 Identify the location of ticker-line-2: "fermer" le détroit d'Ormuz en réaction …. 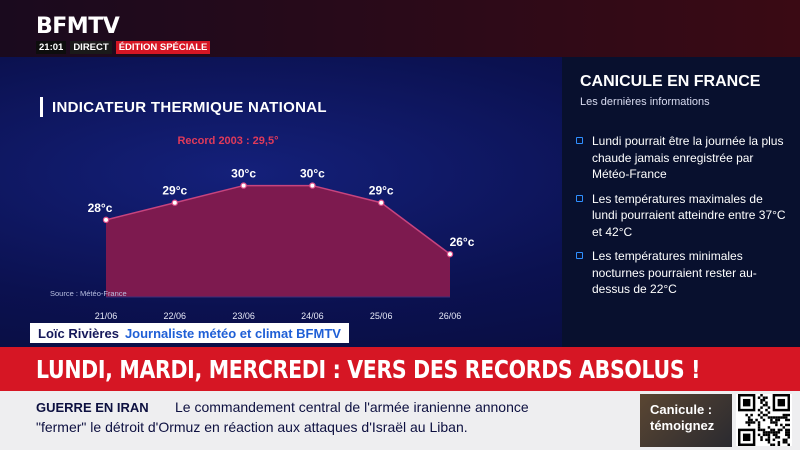
(252, 427).